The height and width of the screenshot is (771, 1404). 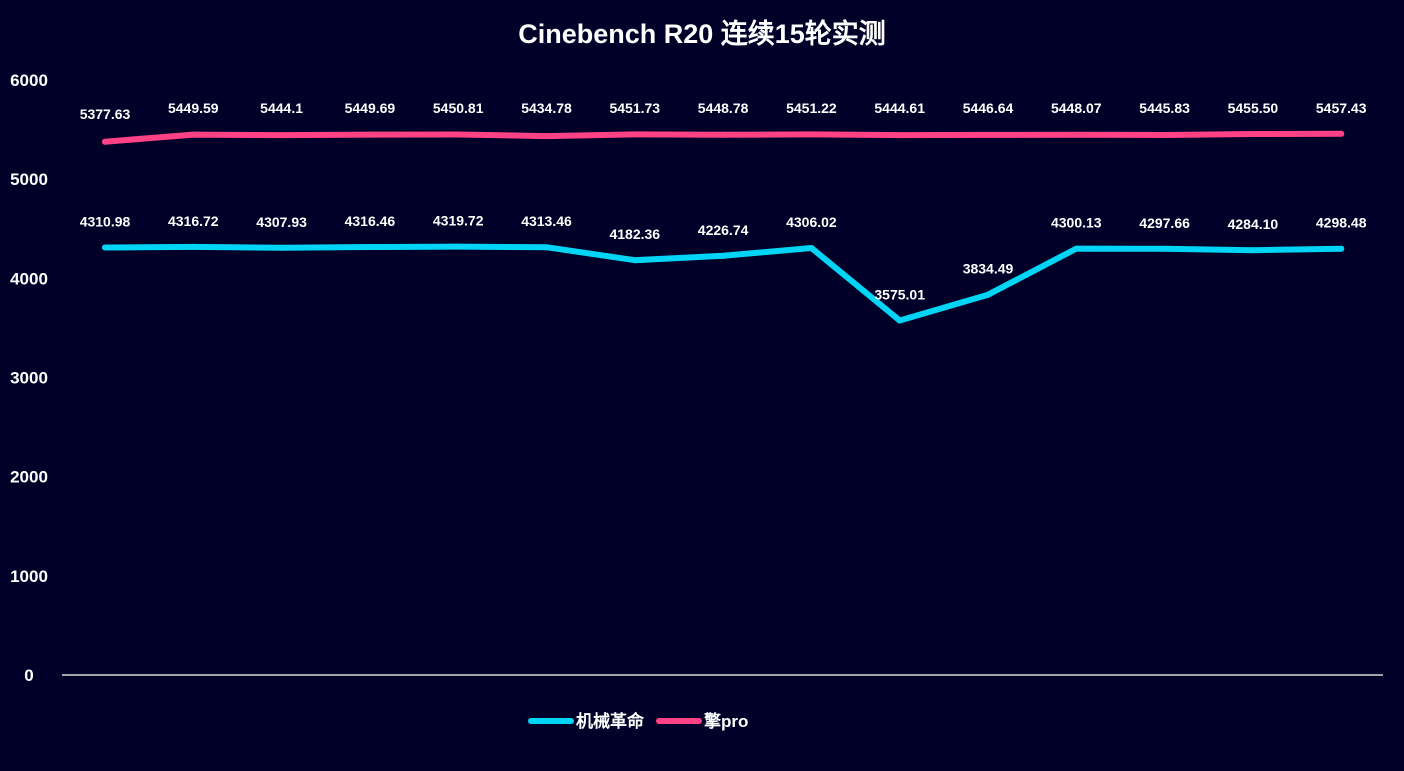 I want to click on y-tick-label: 3000, so click(x=29, y=378).